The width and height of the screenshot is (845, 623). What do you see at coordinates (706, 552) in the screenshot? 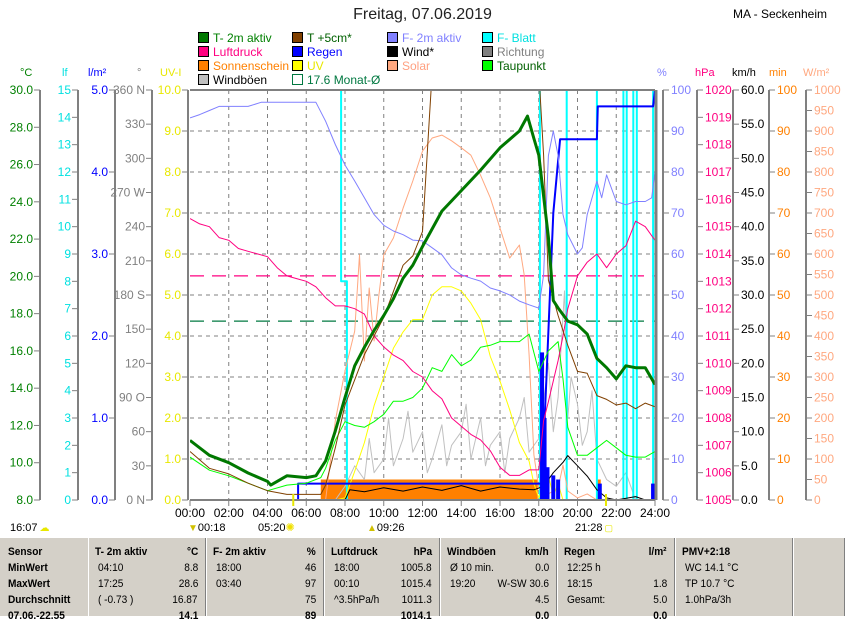
I see `table-cell: PMV+2:18` at bounding box center [706, 552].